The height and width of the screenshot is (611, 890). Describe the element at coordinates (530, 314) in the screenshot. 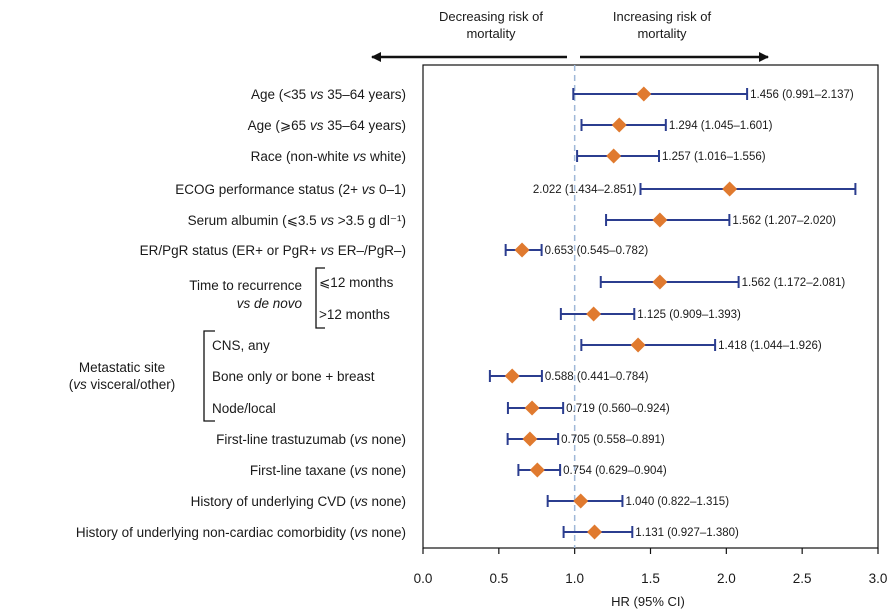

I see `forest-row: >12 months 1.125 (0.909–1.393)` at that location.